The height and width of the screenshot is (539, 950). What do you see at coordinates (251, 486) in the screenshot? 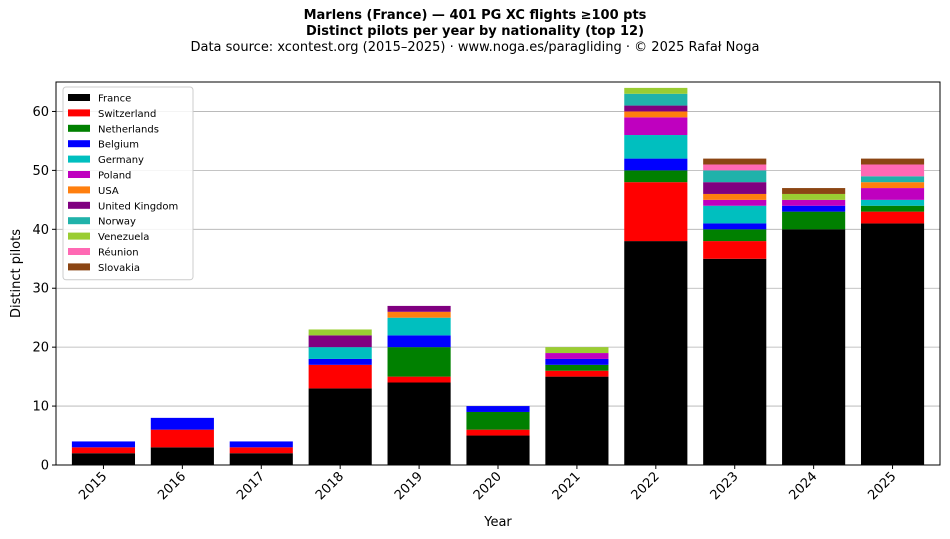
I see `x-tick-label: 2017` at bounding box center [251, 486].